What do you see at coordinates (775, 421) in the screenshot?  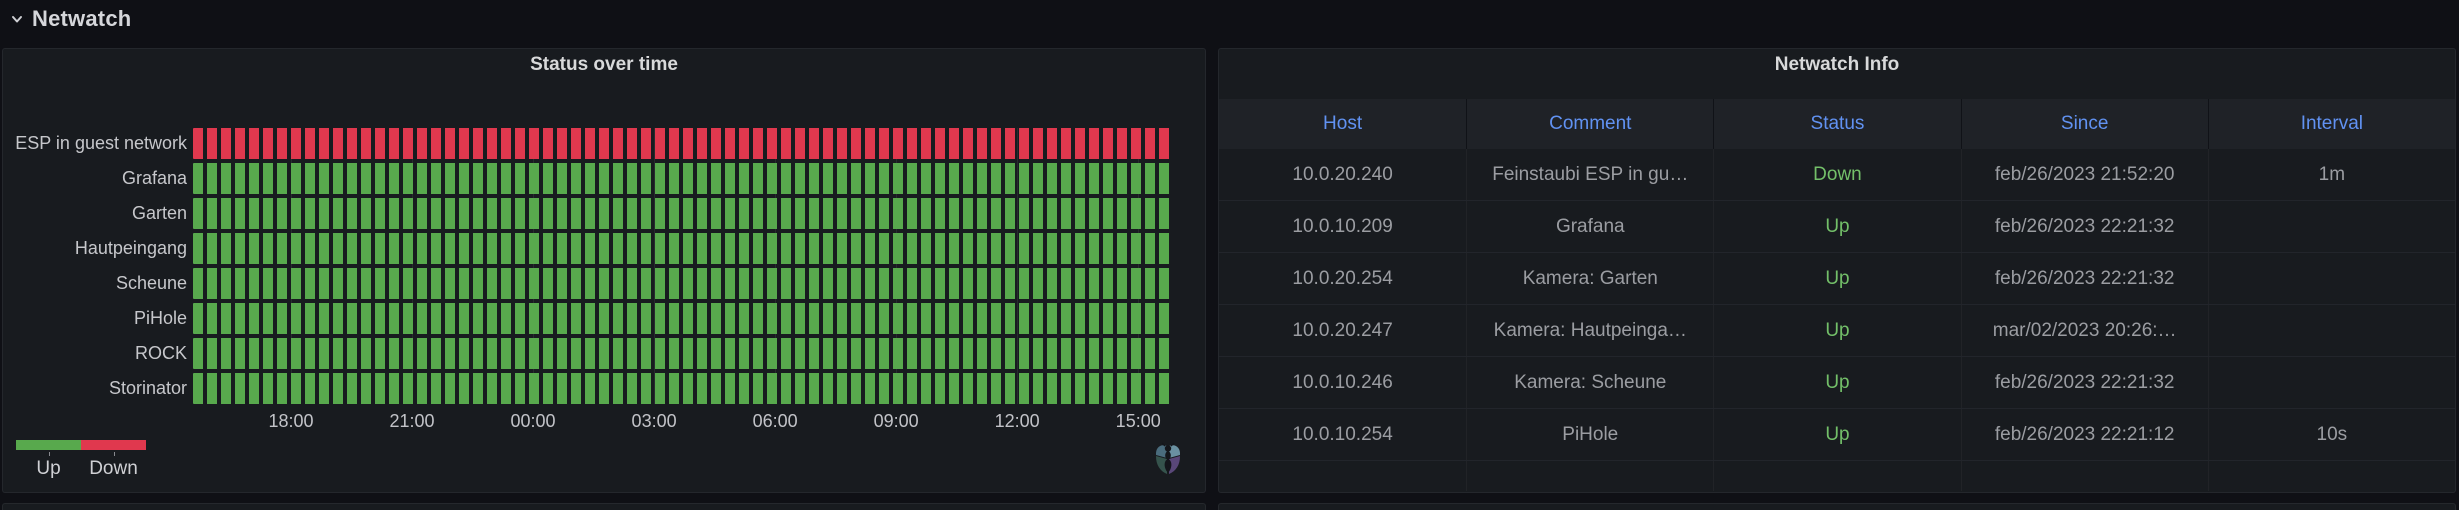 I see `x-tick-label: 06:00` at bounding box center [775, 421].